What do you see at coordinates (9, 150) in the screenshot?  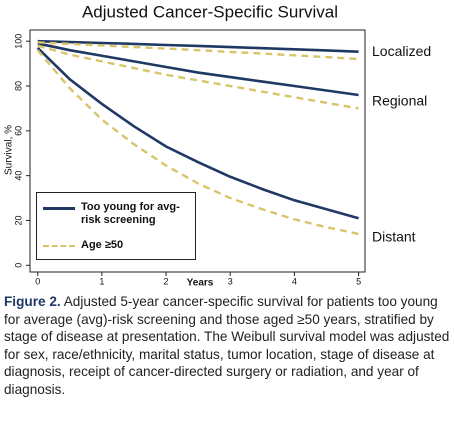 I see `y-axis-label: Survival, %` at bounding box center [9, 150].